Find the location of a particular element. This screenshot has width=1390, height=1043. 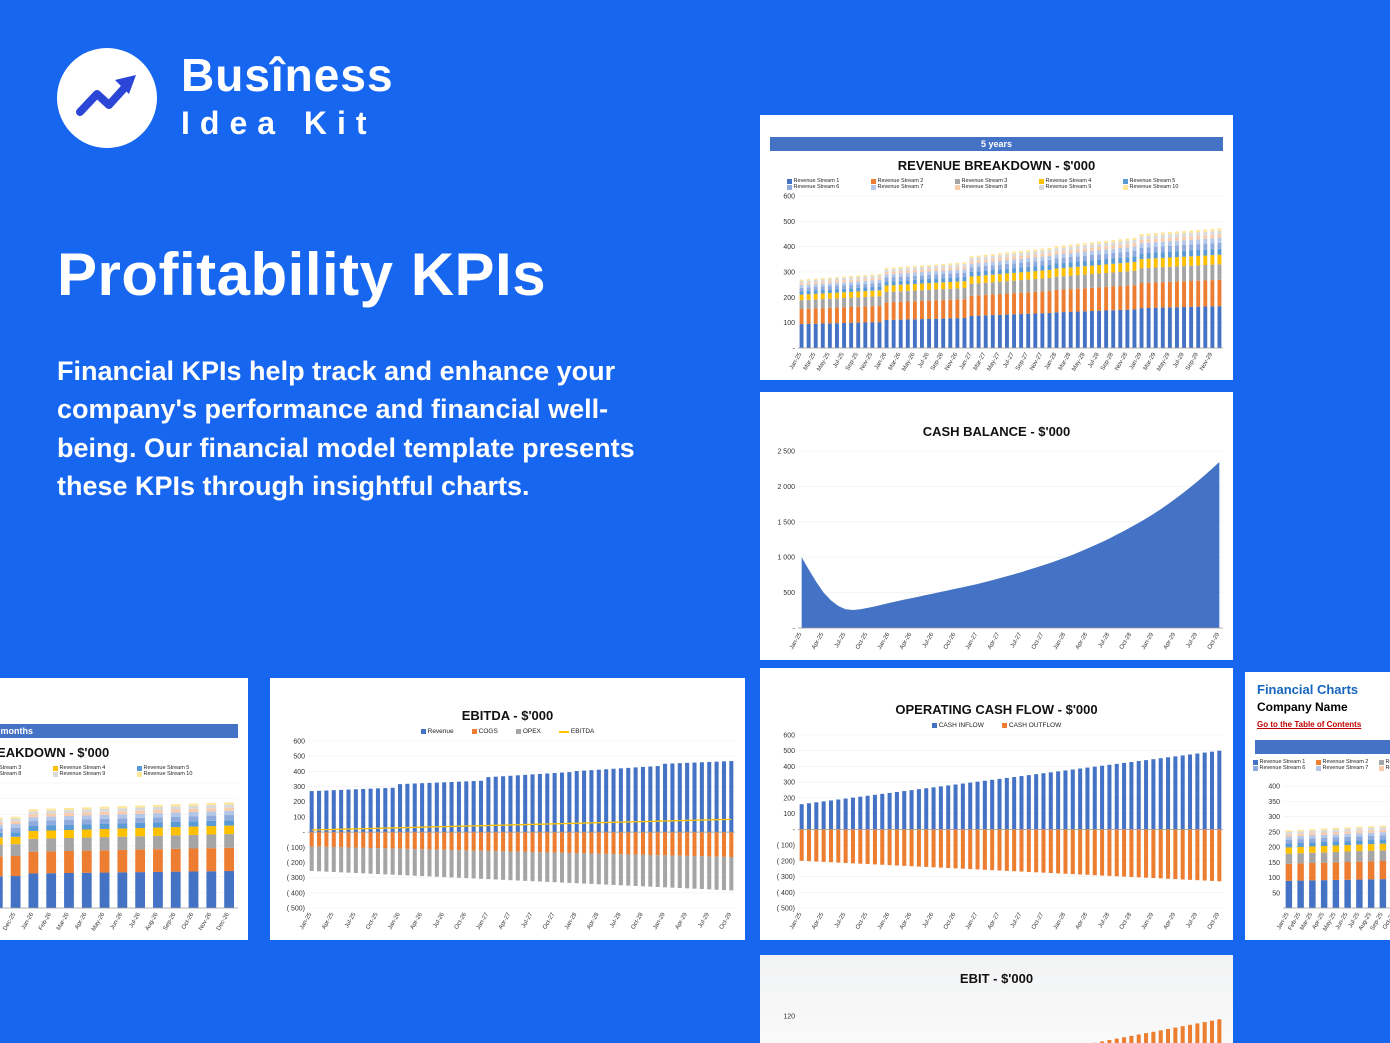

legend-label: Revenue Stream 2 is located at coordinates (1345, 762).